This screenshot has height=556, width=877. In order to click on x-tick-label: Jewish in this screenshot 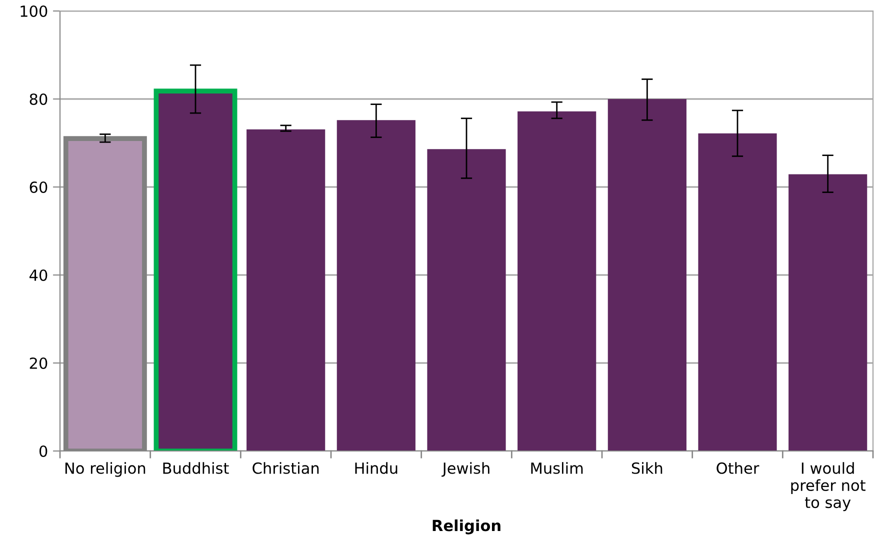, I will do `click(466, 469)`.